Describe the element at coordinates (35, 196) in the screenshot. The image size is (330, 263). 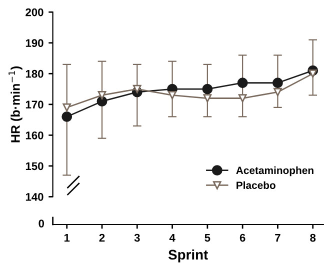
I see `y-tick-label: 140` at that location.